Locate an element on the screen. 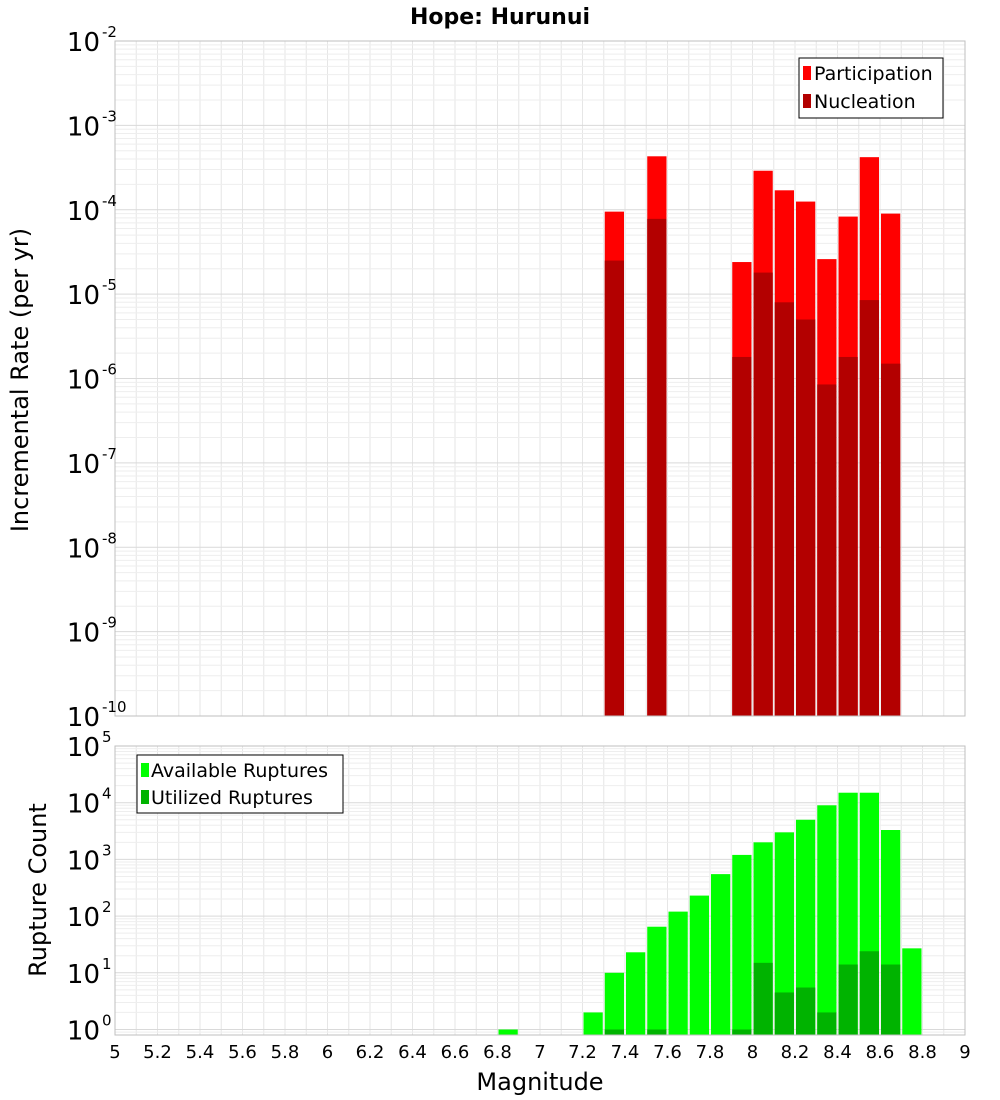 This screenshot has height=1100, width=1000. top-y-tick-exponent: -3 is located at coordinates (109, 116).